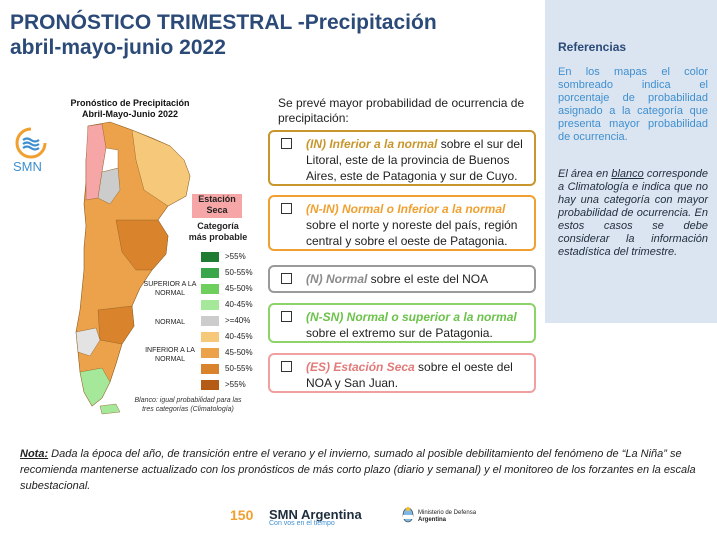  What do you see at coordinates (217, 206) in the screenshot?
I see `dry-season-label: Estación Seca` at bounding box center [217, 206].